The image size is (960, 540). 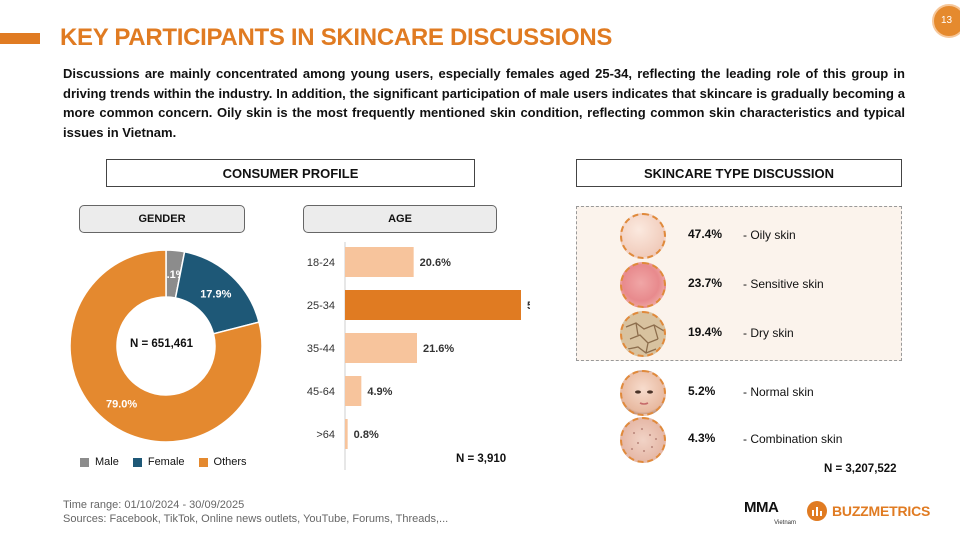 I want to click on age-value-label: 20.6%, so click(x=435, y=263).